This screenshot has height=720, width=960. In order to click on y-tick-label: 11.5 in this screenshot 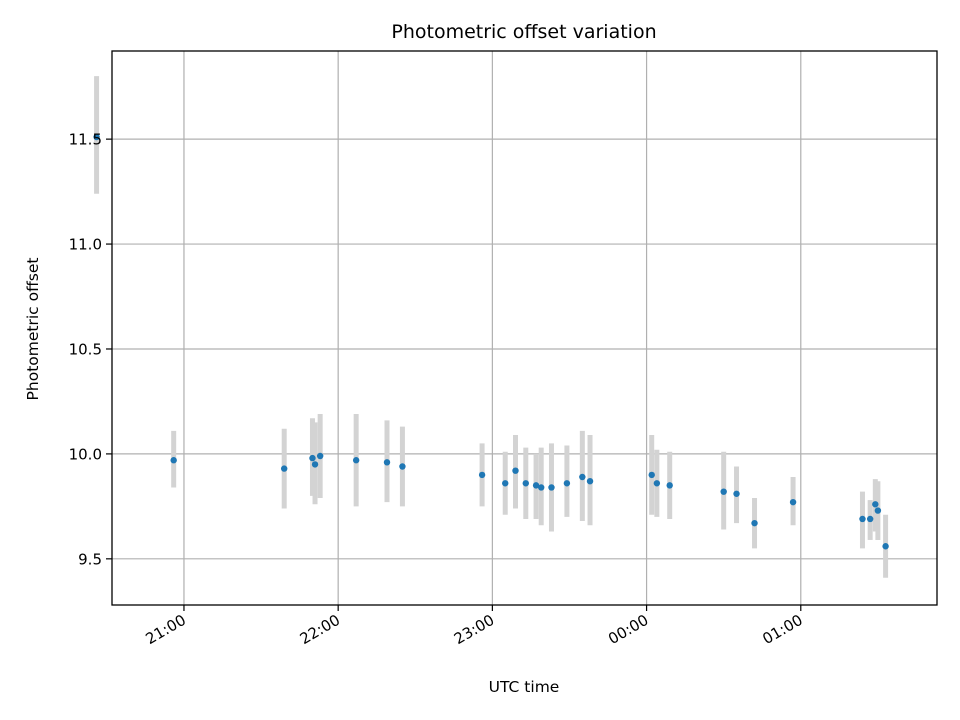, I will do `click(85, 140)`.